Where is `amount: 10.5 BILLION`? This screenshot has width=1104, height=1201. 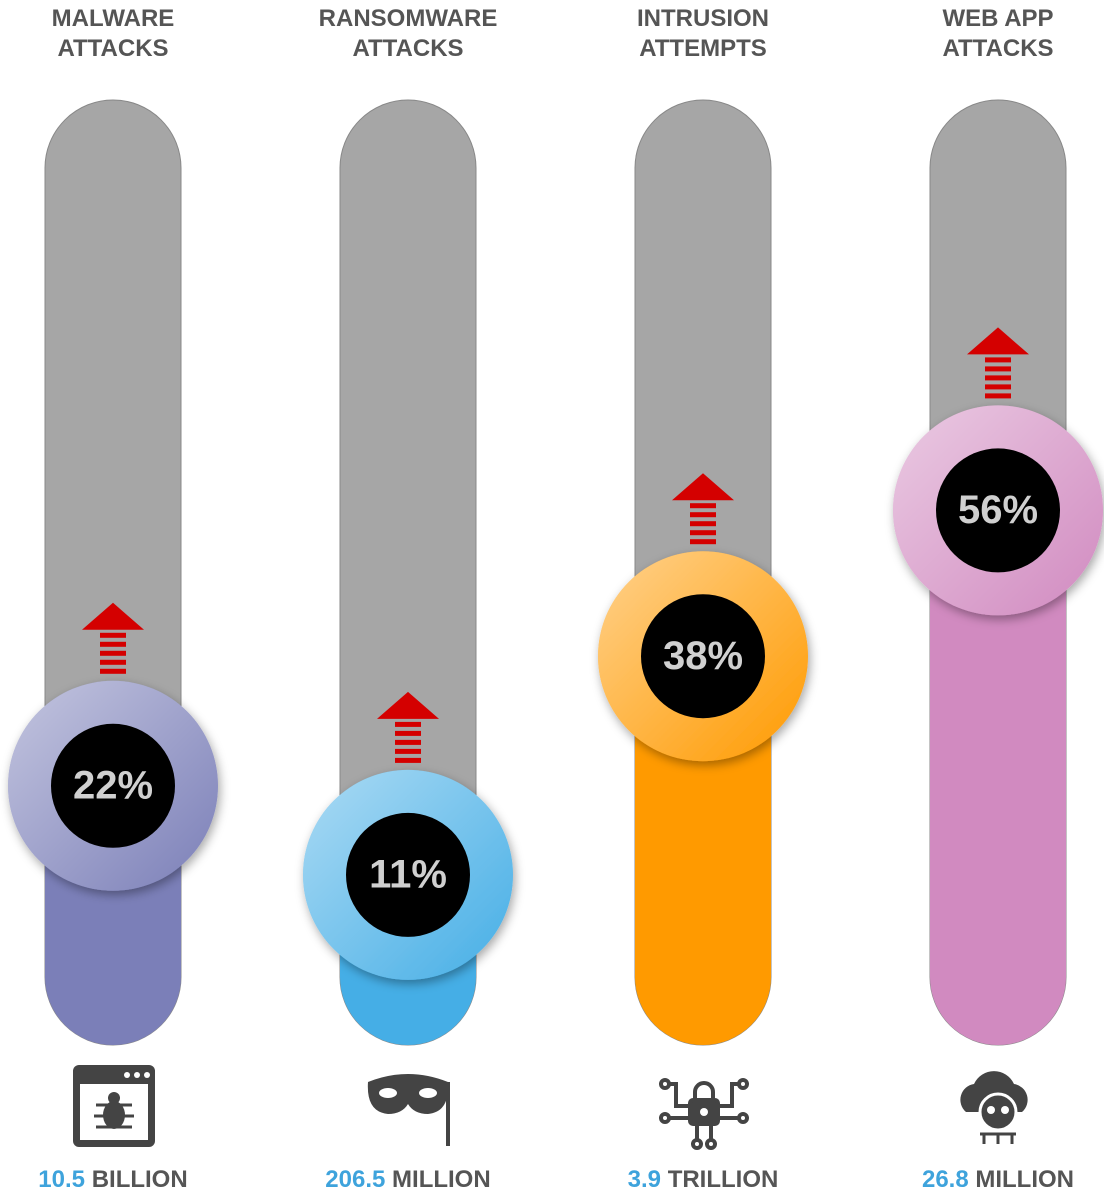 amount: 10.5 BILLION is located at coordinates (121, 1180).